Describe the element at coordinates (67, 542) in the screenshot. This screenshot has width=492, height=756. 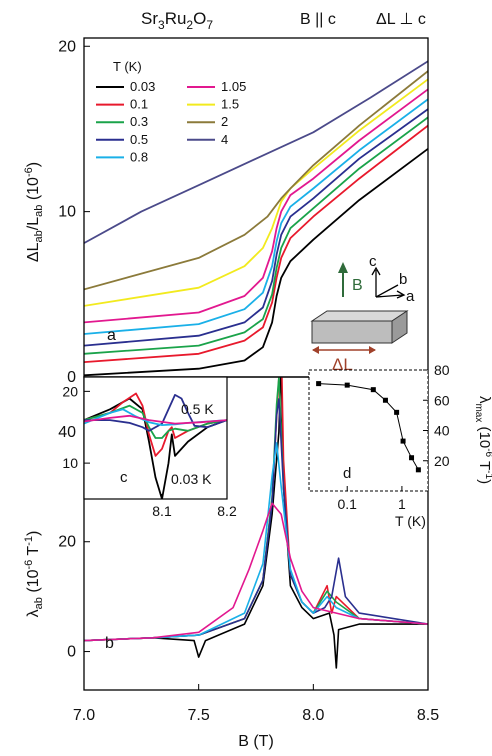
I see `panel-b-ytick-label: 20` at that location.